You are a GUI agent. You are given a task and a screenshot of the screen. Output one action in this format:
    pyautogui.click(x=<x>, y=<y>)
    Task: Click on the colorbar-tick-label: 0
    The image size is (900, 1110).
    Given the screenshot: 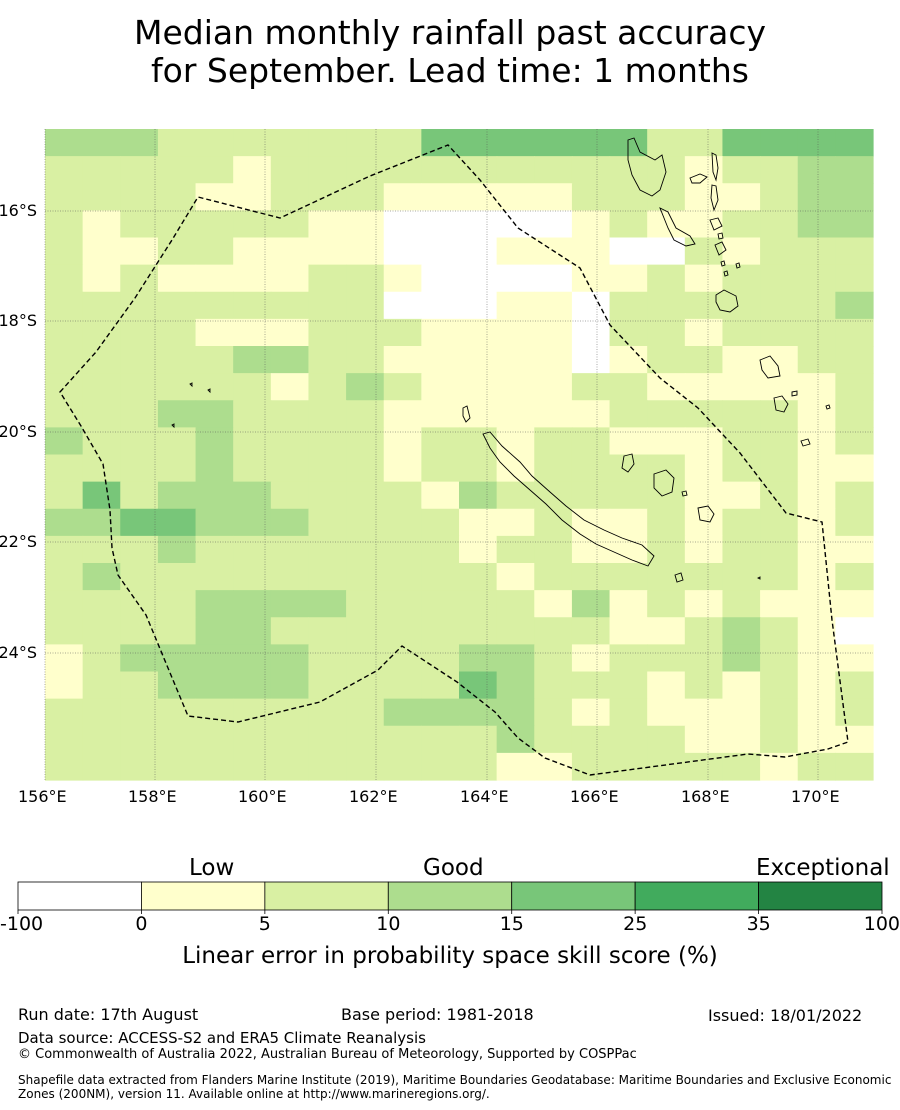 What is the action you would take?
    pyautogui.click(x=141, y=924)
    